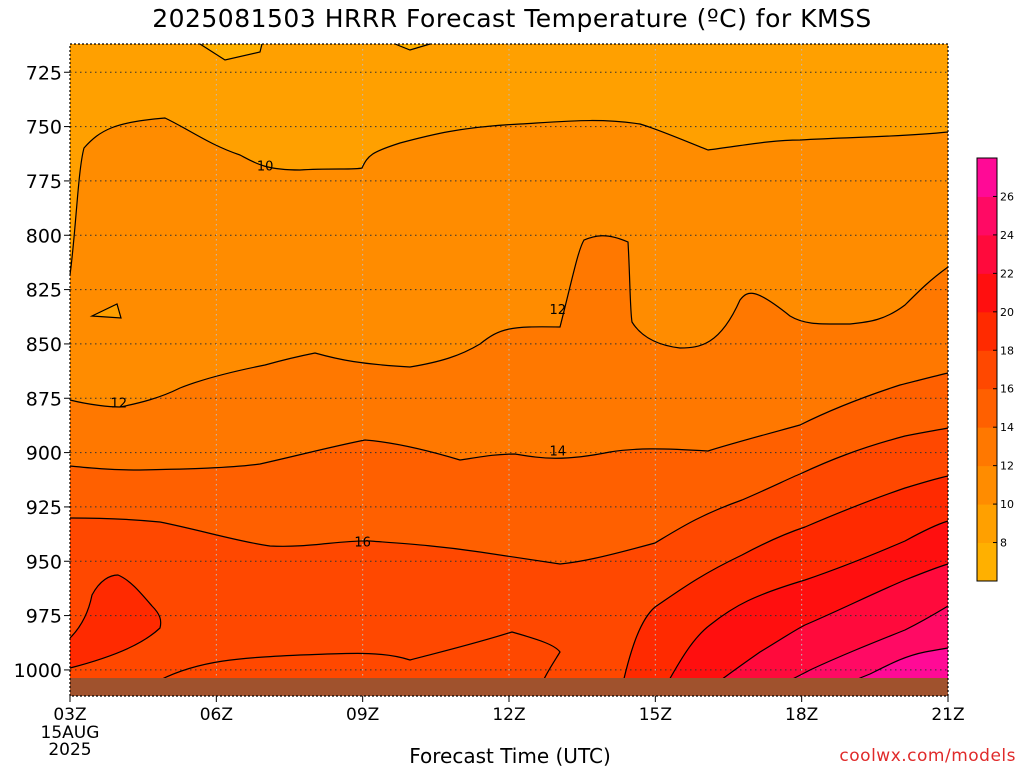 The width and height of the screenshot is (1024, 768). I want to click on x-date-label-0: 15AUG, so click(70, 733).